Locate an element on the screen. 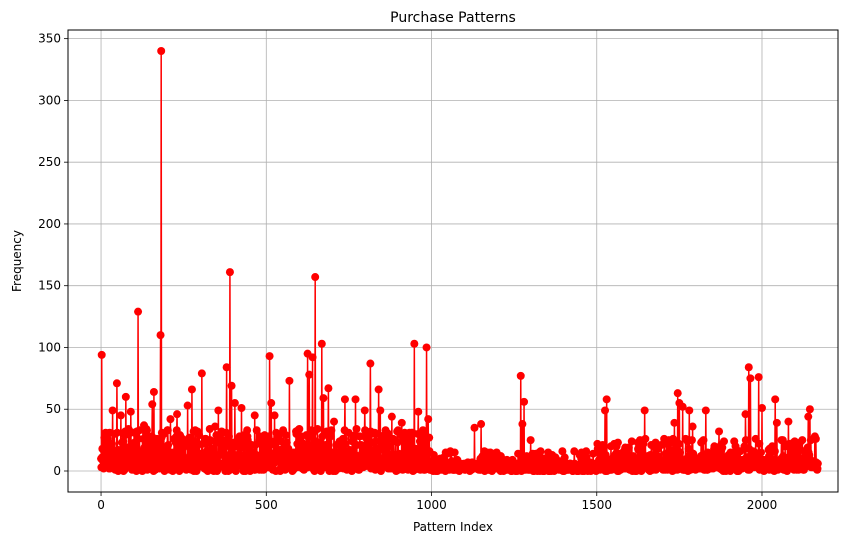 The height and width of the screenshot is (545, 850). x-tick-label: 1500 is located at coordinates (596, 505).